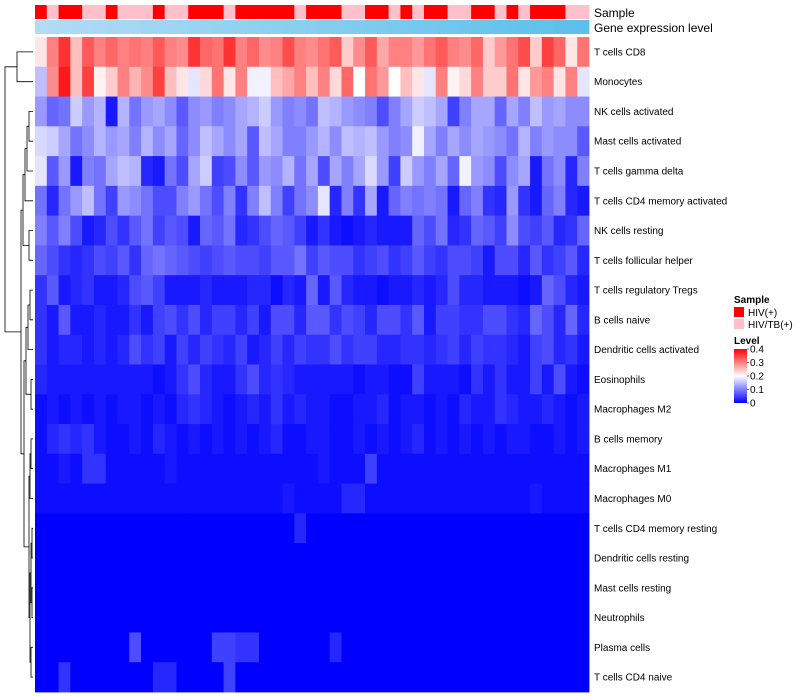 This screenshot has height=700, width=800. Describe the element at coordinates (622, 320) in the screenshot. I see `row-label: B cells naive` at that location.